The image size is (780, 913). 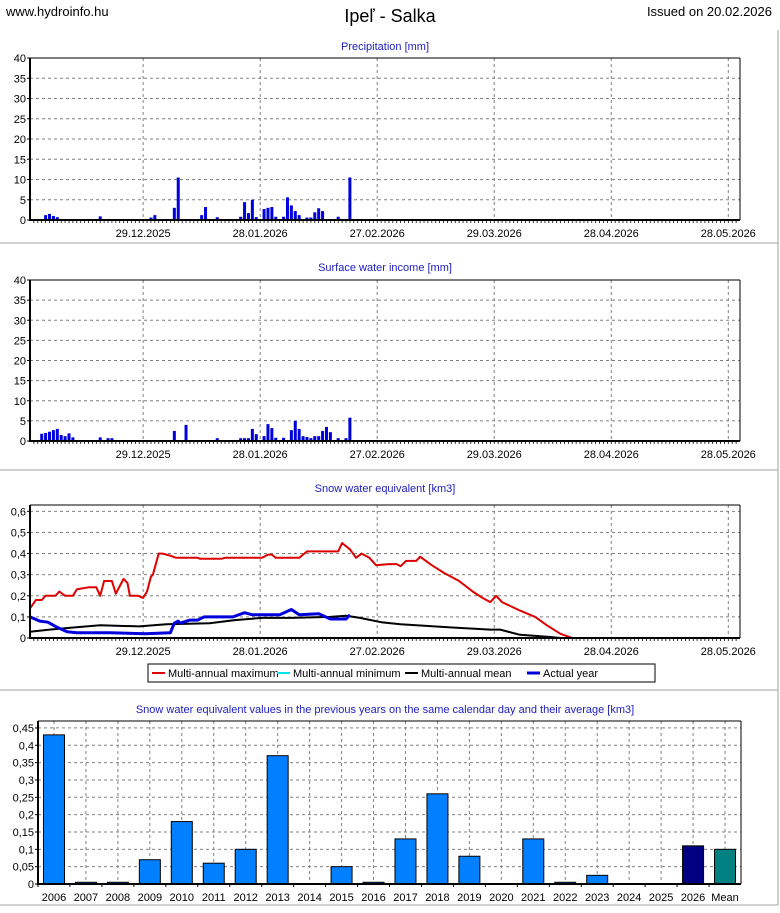 What do you see at coordinates (149, 872) in the screenshot?
I see `bar-2009` at bounding box center [149, 872].